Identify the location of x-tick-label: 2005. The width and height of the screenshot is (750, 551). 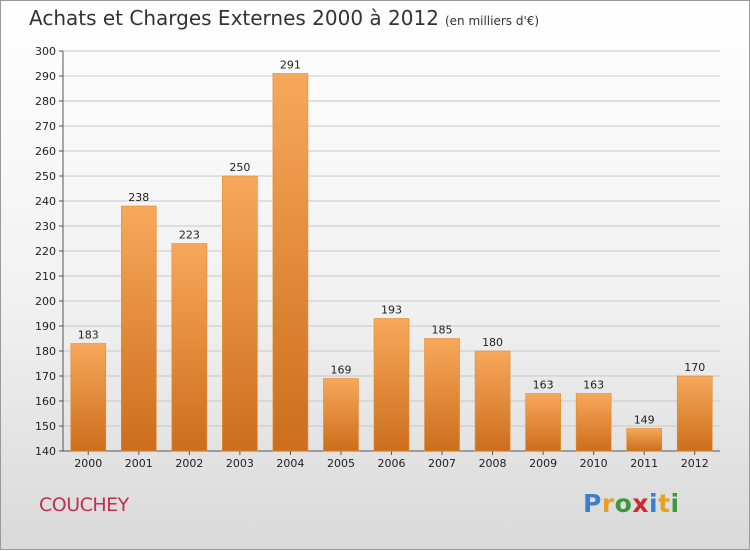
(341, 463).